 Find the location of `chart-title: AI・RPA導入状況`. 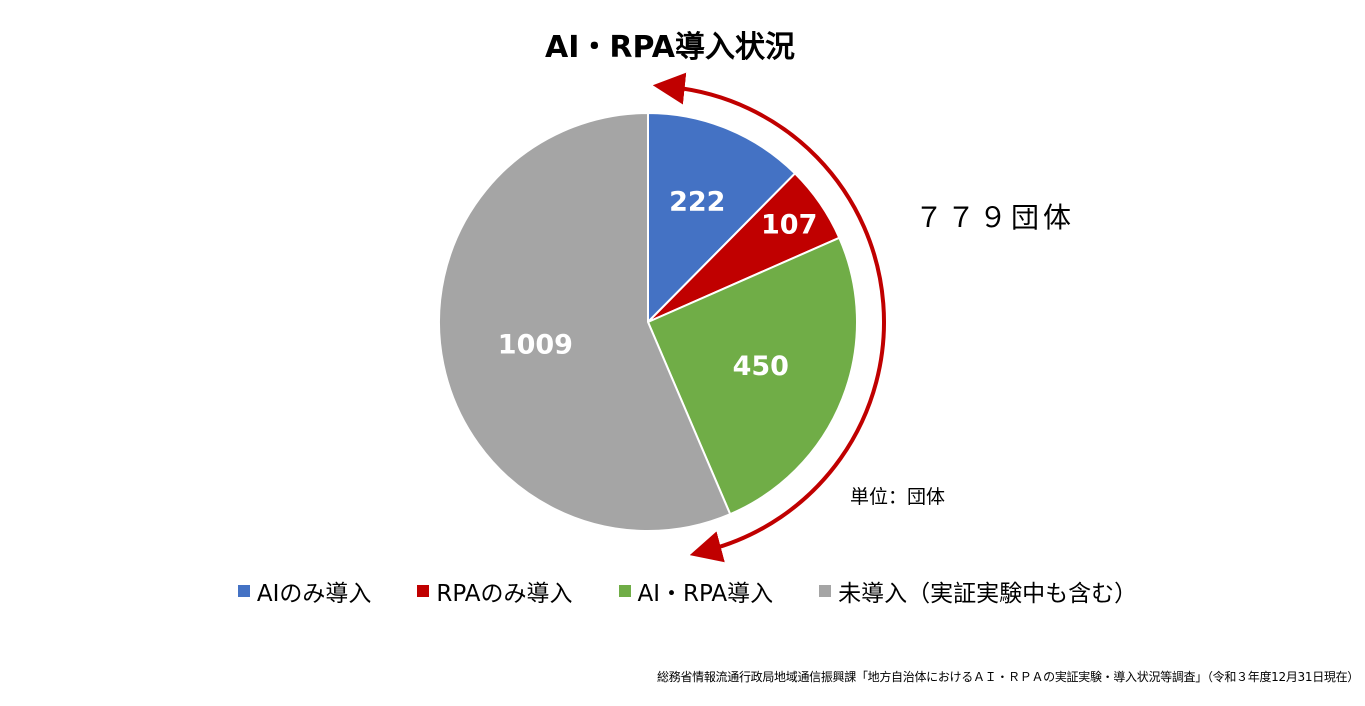

chart-title: AI・RPA導入状況 is located at coordinates (670, 47).